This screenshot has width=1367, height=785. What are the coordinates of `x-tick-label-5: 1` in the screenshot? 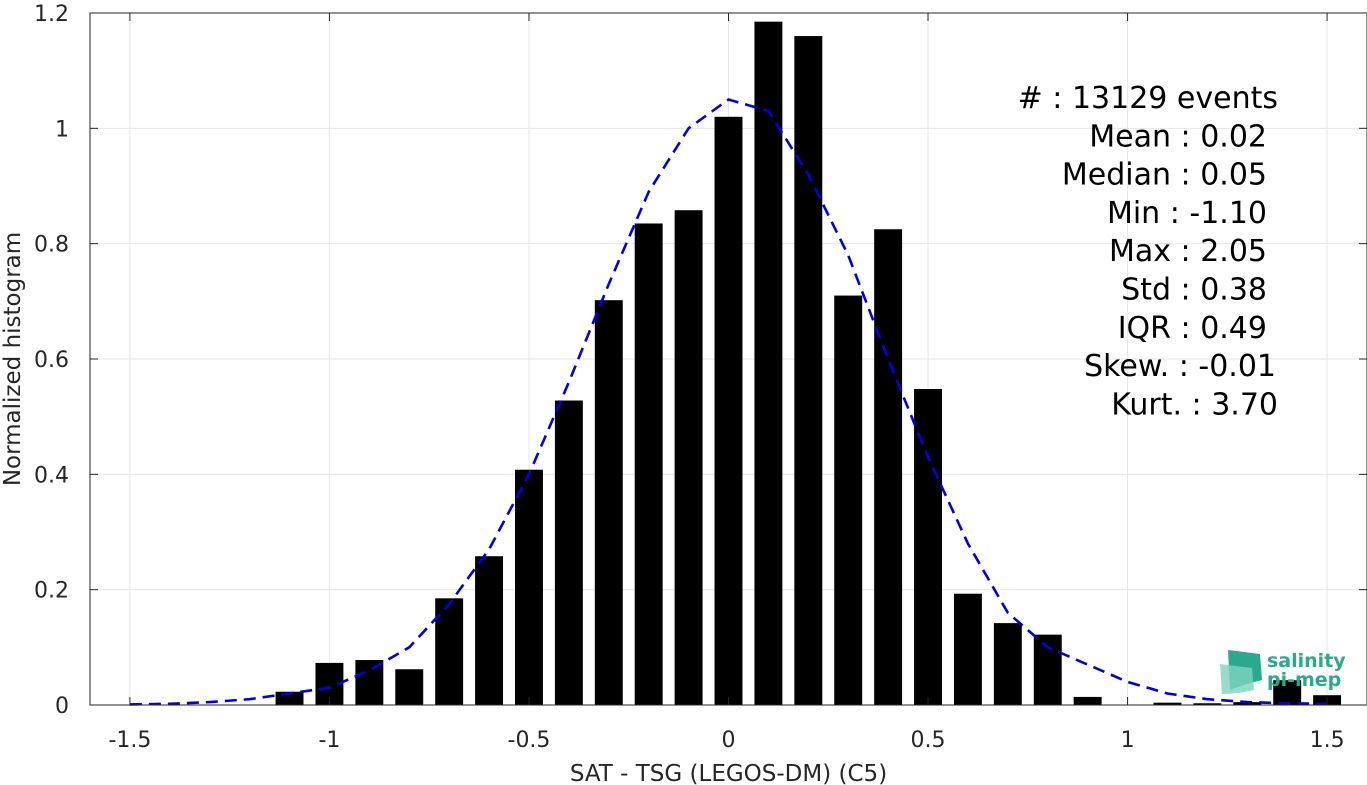 It's located at (1128, 740).